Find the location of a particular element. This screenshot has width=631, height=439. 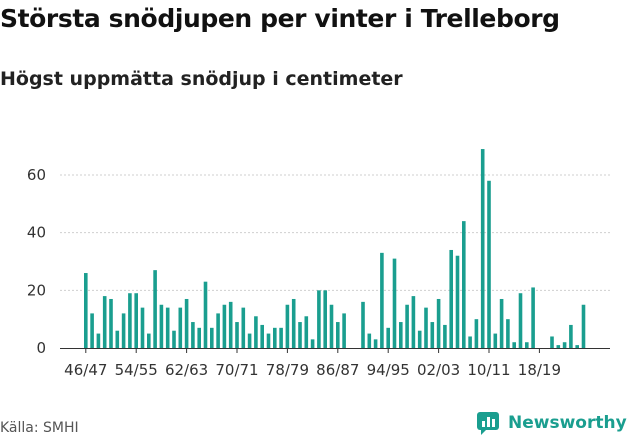

x-tick-label: 18/19 is located at coordinates (539, 370).